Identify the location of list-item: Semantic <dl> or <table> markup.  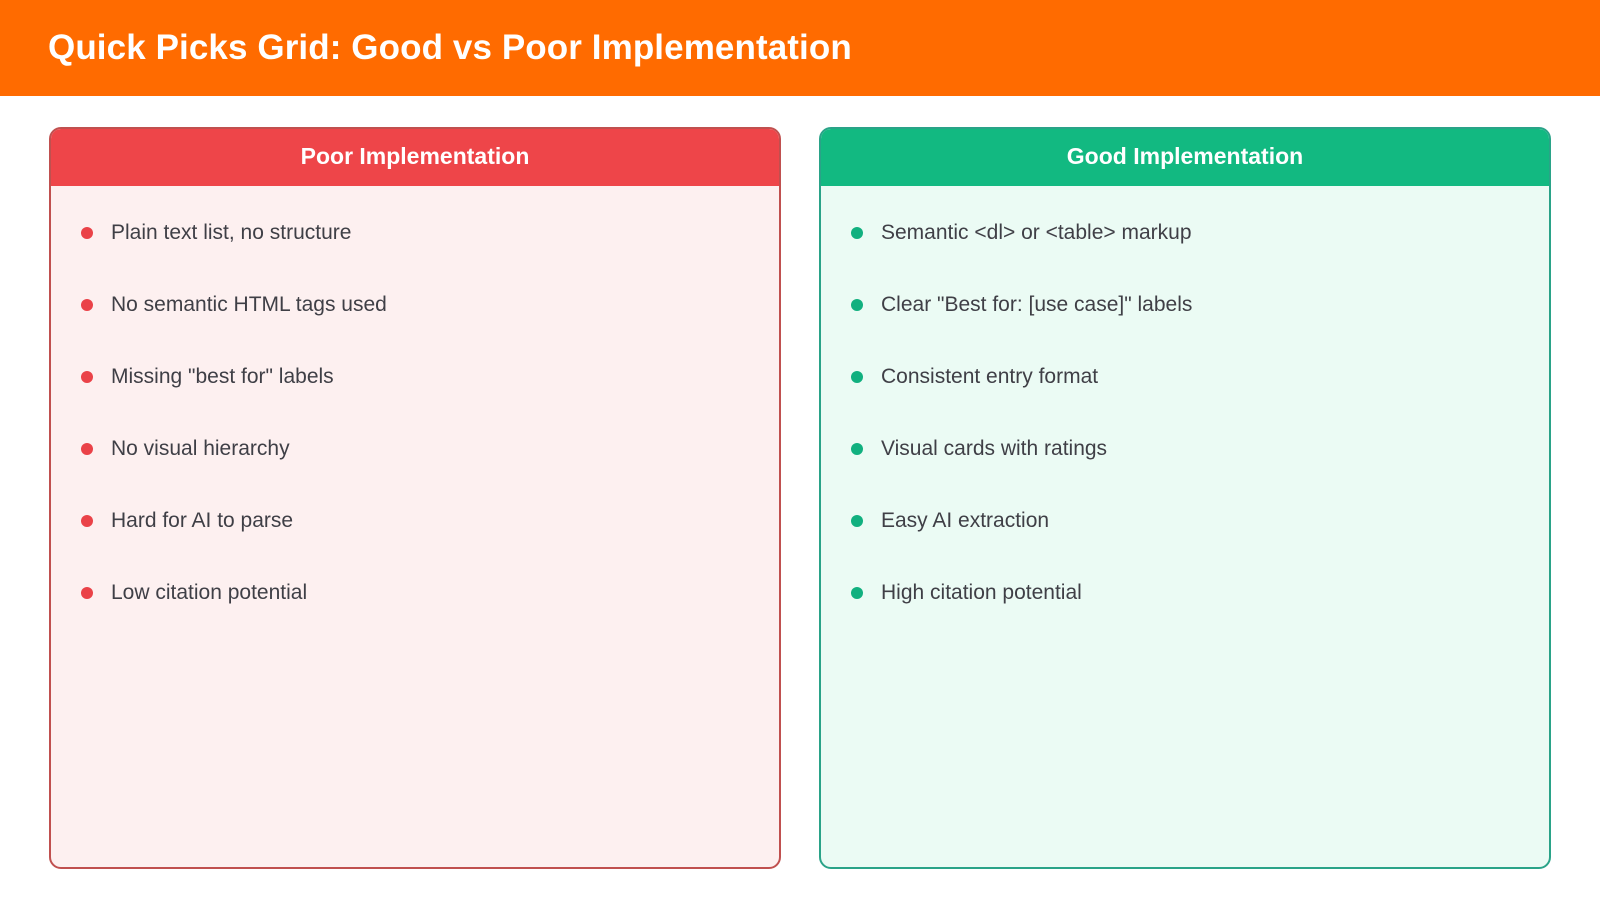
(1185, 233).